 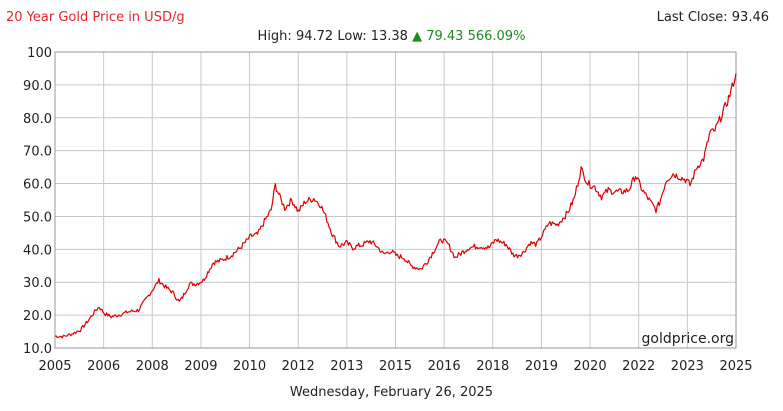 I want to click on price-stats: High: 94.72 Low: 13.38 ▲ 79.43 566.09%, so click(x=391, y=36).